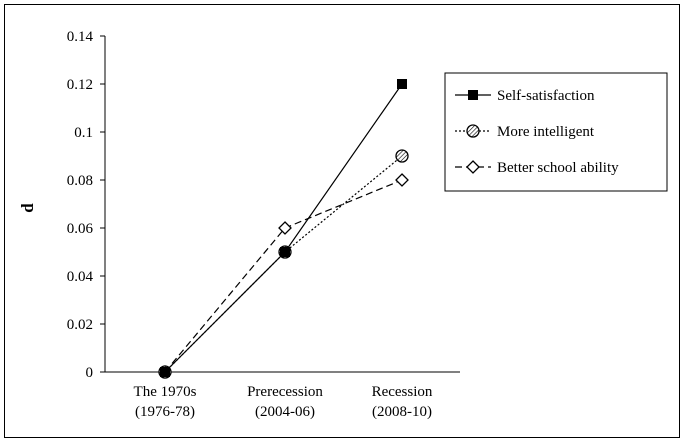 Image resolution: width=686 pixels, height=444 pixels. Describe the element at coordinates (80, 277) in the screenshot. I see `y-tick-label: 0.04` at that location.